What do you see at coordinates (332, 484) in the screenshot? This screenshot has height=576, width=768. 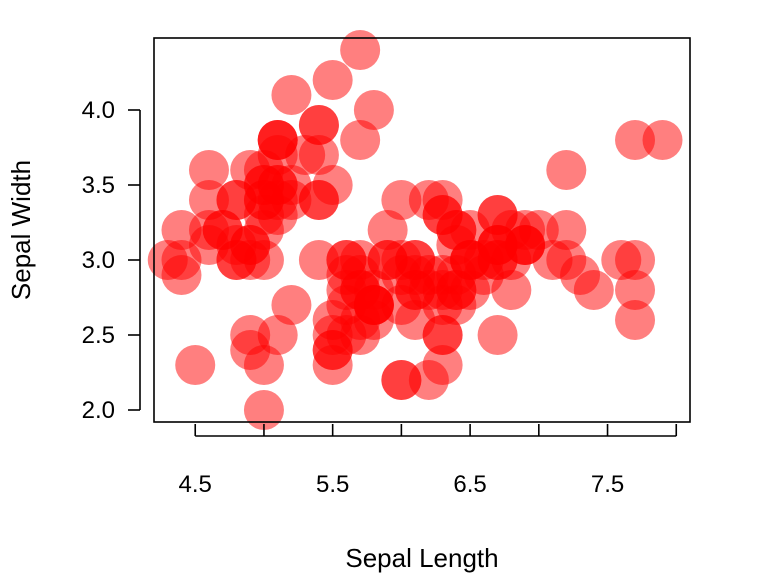 I see `x-tick-label: 5.5` at bounding box center [332, 484].